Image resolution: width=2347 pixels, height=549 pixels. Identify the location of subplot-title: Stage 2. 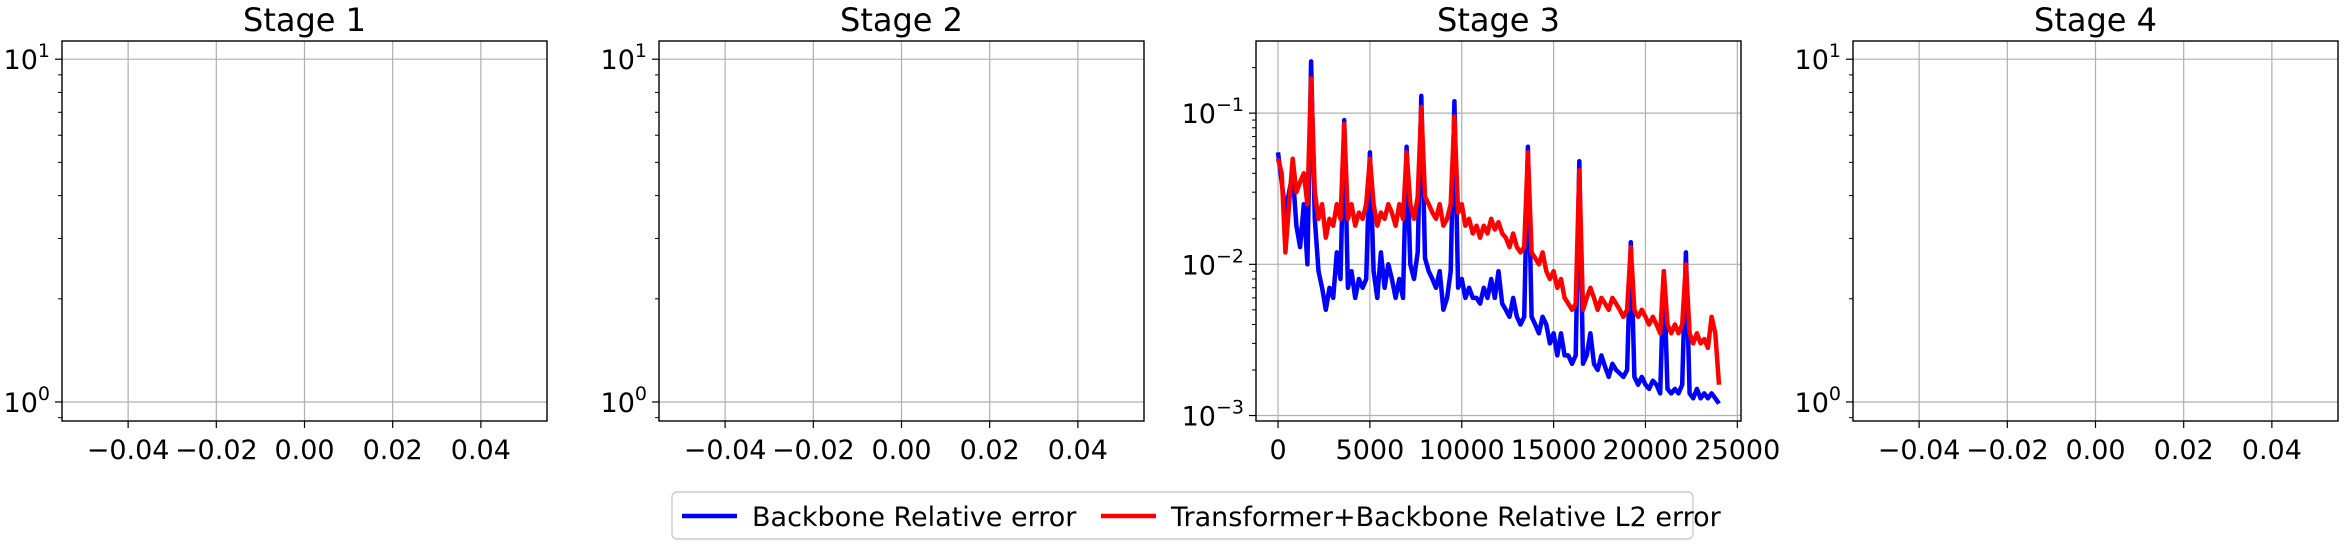
(901, 20).